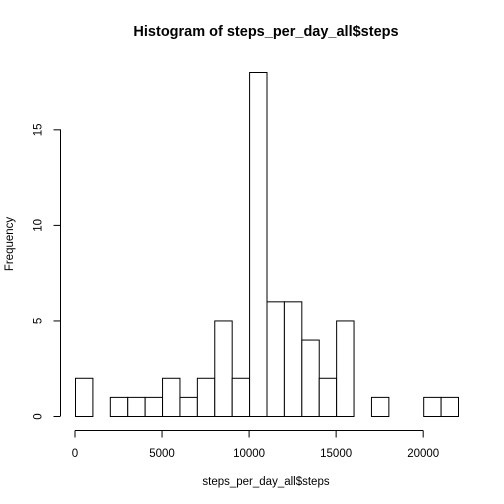  Describe the element at coordinates (255, 445) in the screenshot. I see `x-axis: 0 5000 10000 15000 20000` at that location.